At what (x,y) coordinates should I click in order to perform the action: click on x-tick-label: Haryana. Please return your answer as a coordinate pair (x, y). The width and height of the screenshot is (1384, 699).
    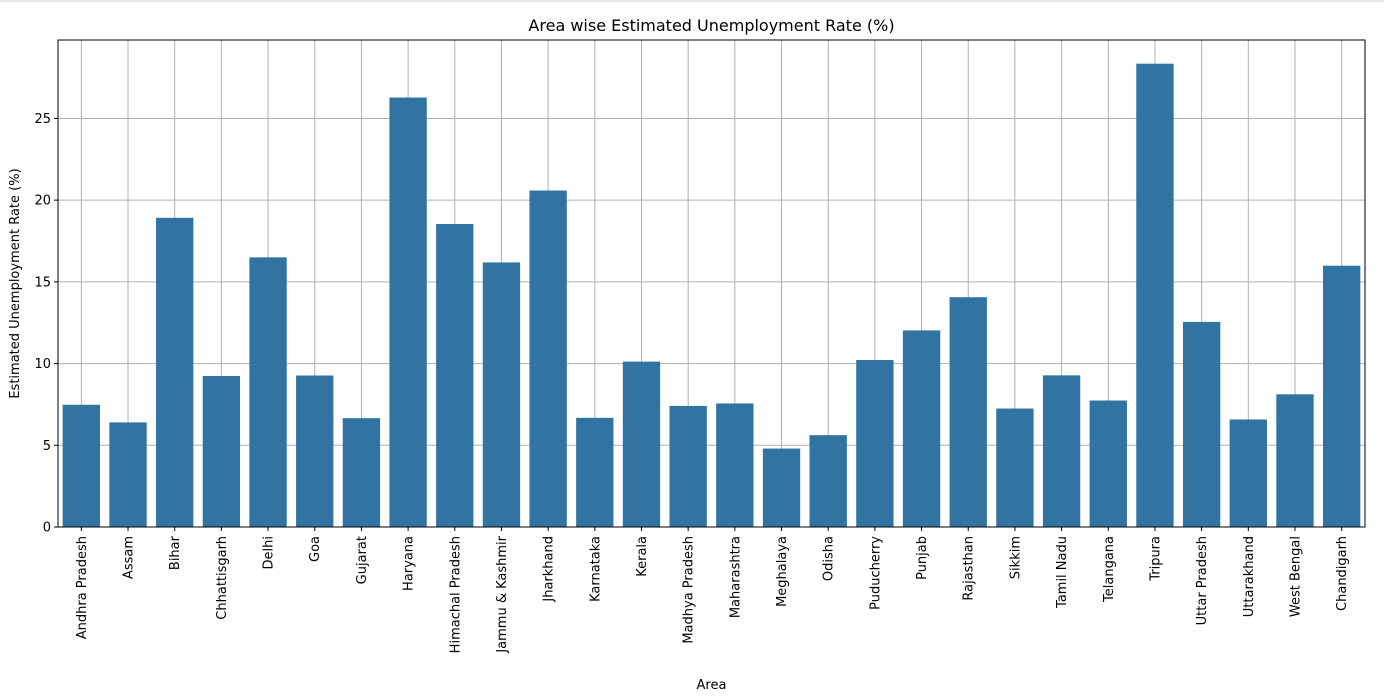
    Looking at the image, I should click on (409, 563).